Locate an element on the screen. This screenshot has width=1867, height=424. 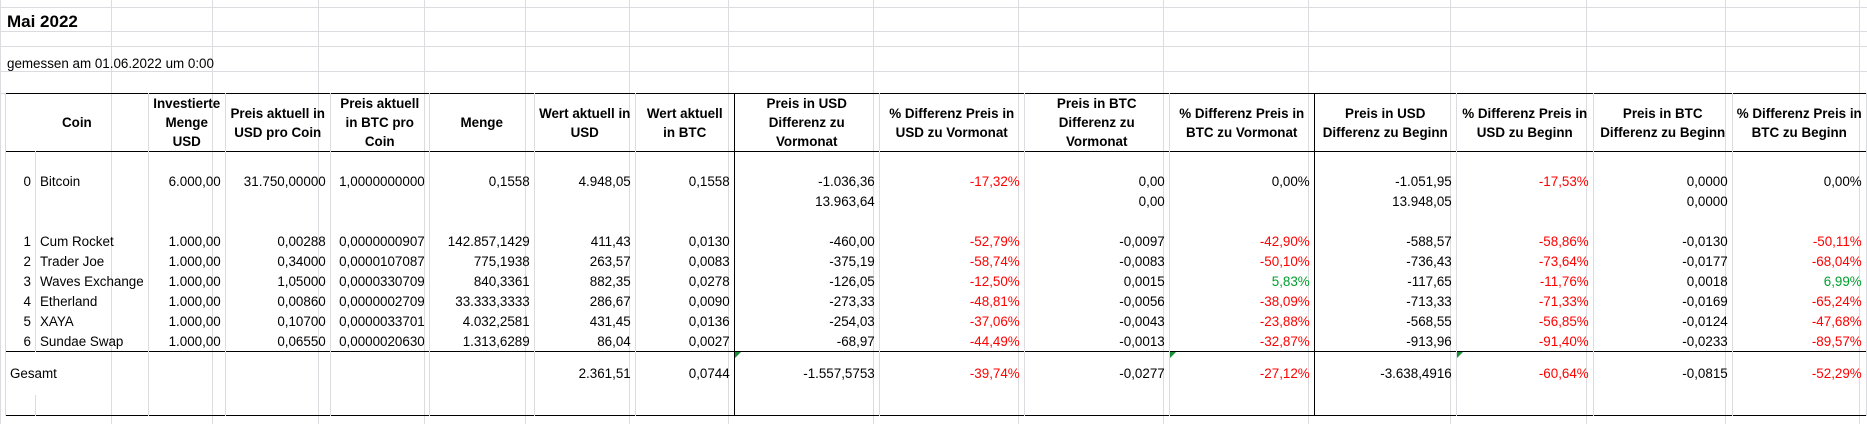
cell-diff-btc-start: -0,0130 is located at coordinates (1662, 241).